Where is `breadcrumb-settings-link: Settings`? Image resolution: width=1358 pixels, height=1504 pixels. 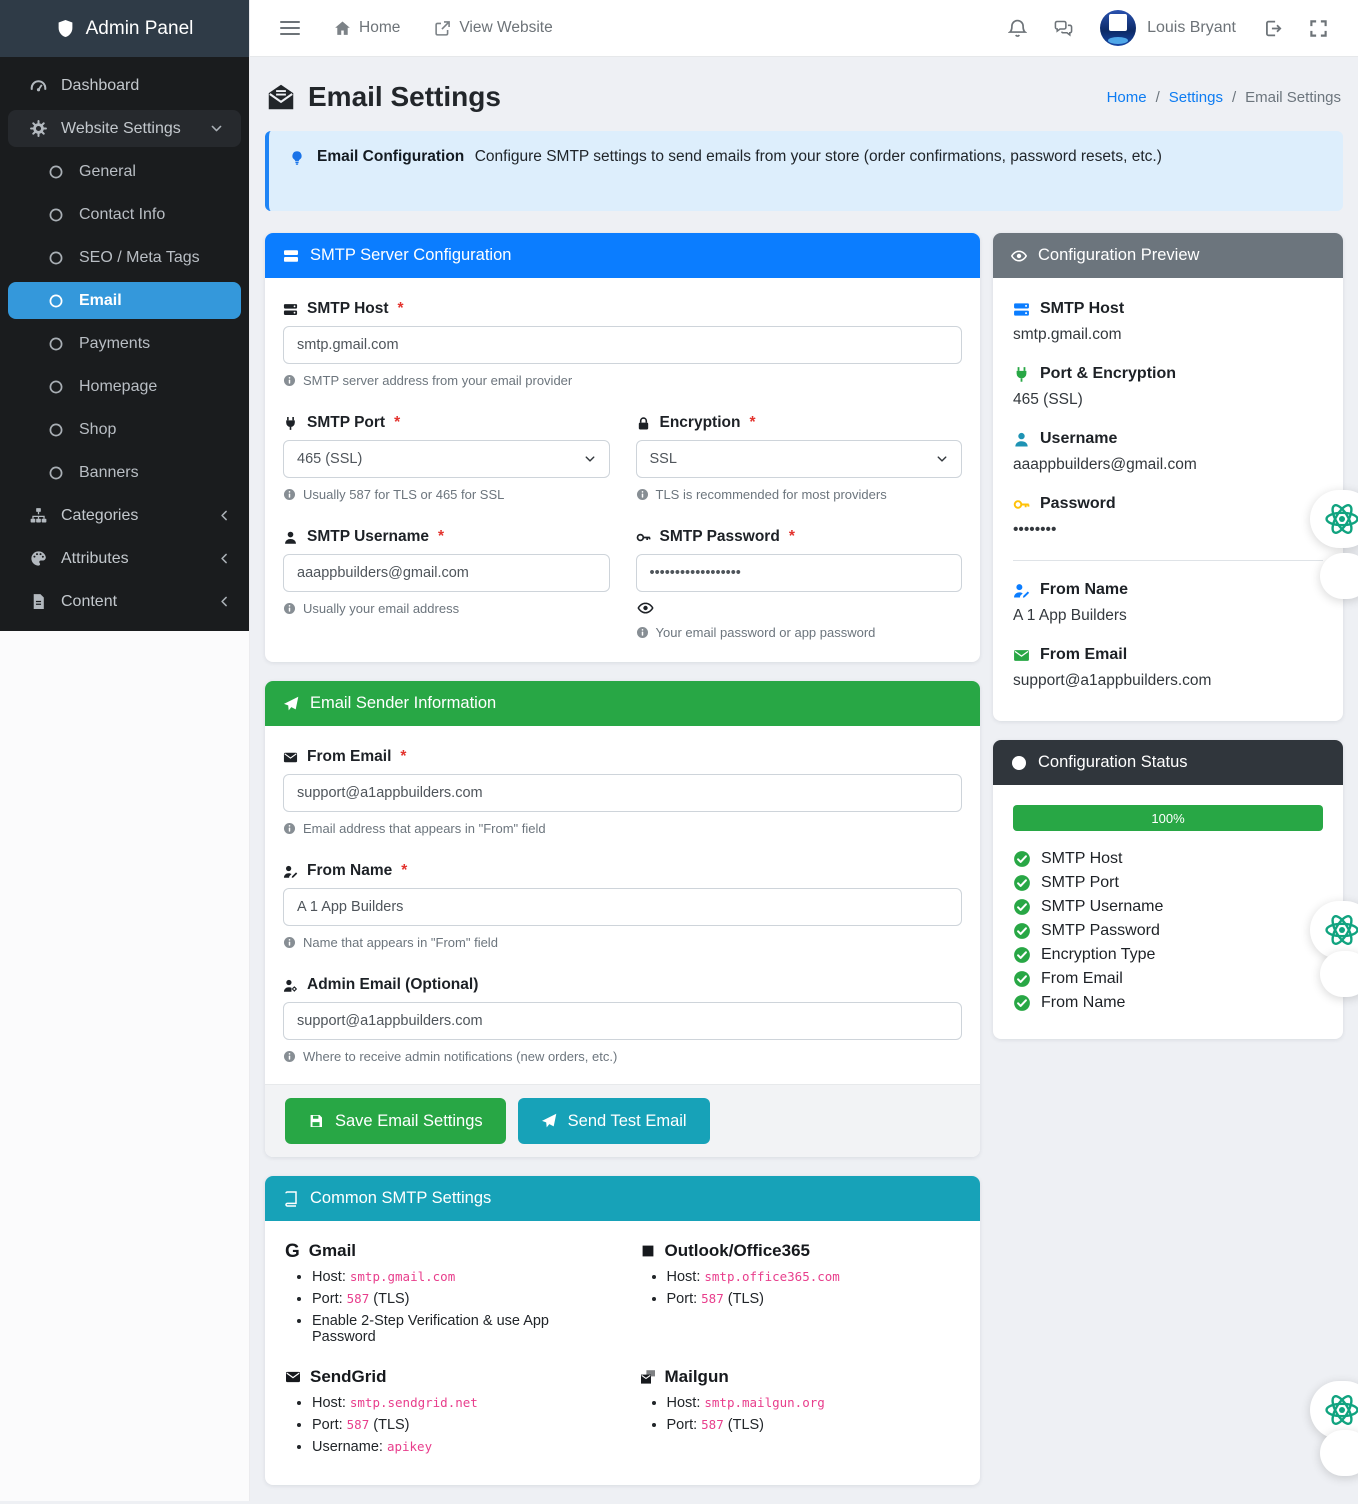
breadcrumb-settings-link: Settings is located at coordinates (1195, 97).